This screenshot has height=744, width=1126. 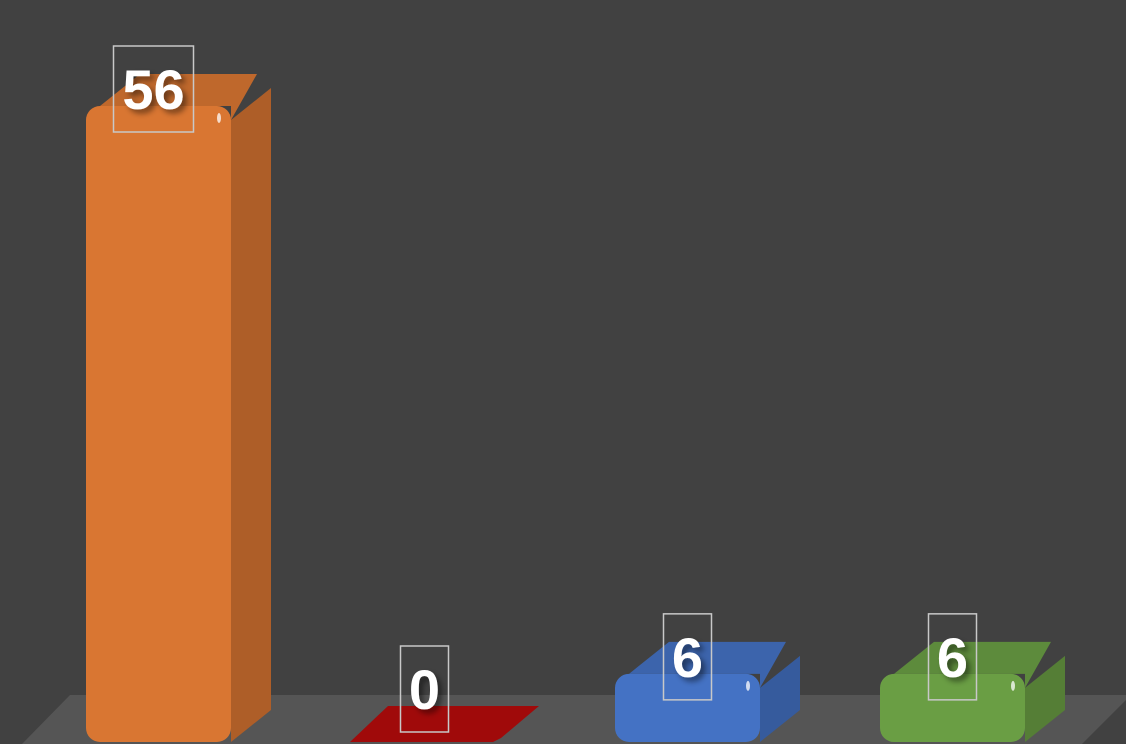 I want to click on data-label-3: 6, so click(x=687, y=657).